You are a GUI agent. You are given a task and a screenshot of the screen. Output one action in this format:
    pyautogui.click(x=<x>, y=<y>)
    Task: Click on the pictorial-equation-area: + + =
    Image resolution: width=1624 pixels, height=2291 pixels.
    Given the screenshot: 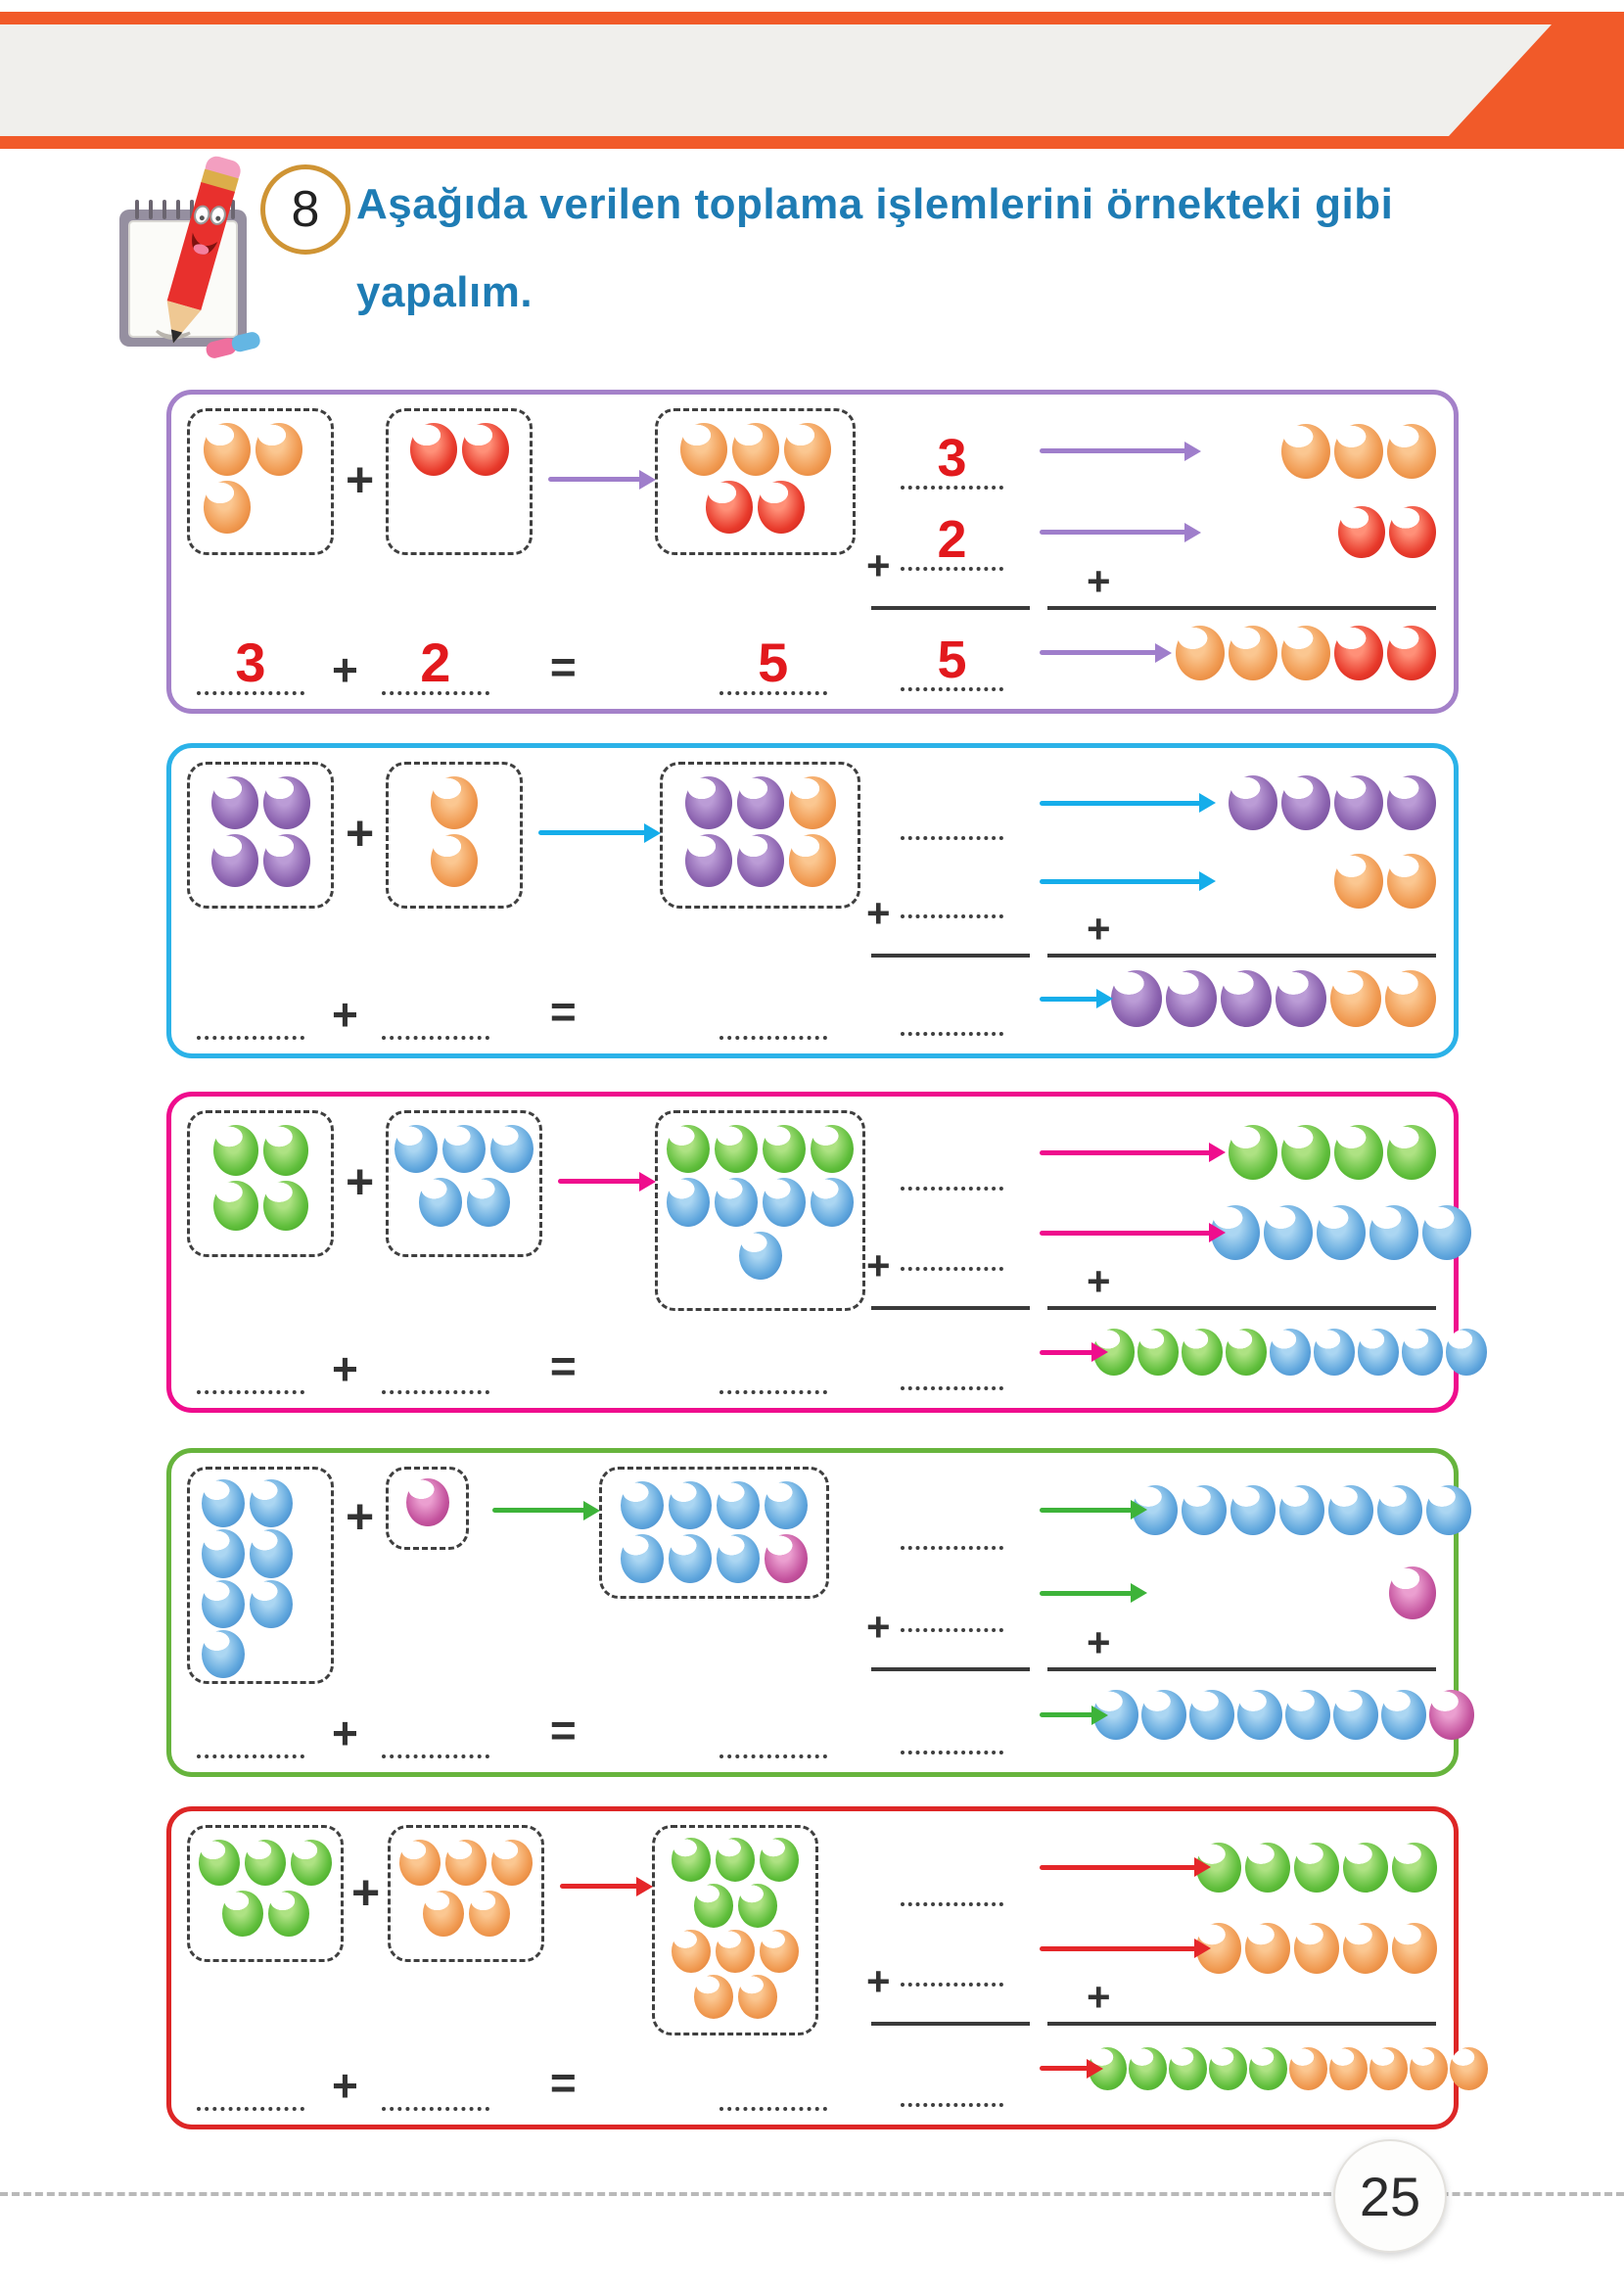 What is the action you would take?
    pyautogui.click(x=527, y=1612)
    